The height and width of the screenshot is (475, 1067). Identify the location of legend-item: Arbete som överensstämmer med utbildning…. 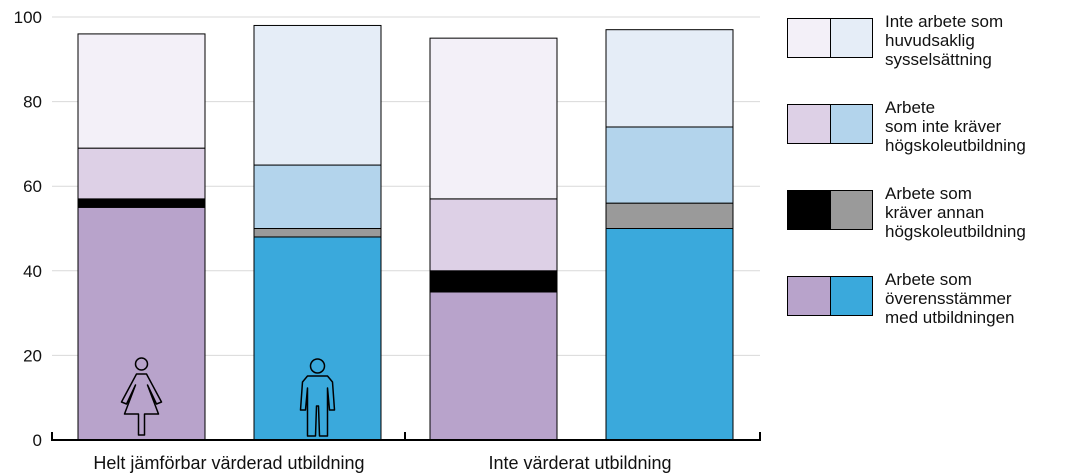
(927, 310).